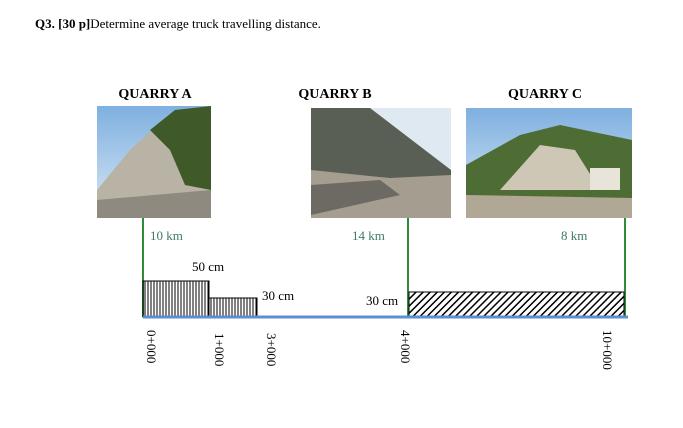 This screenshot has height=428, width=683. What do you see at coordinates (607, 350) in the screenshot?
I see `station: 10+000` at bounding box center [607, 350].